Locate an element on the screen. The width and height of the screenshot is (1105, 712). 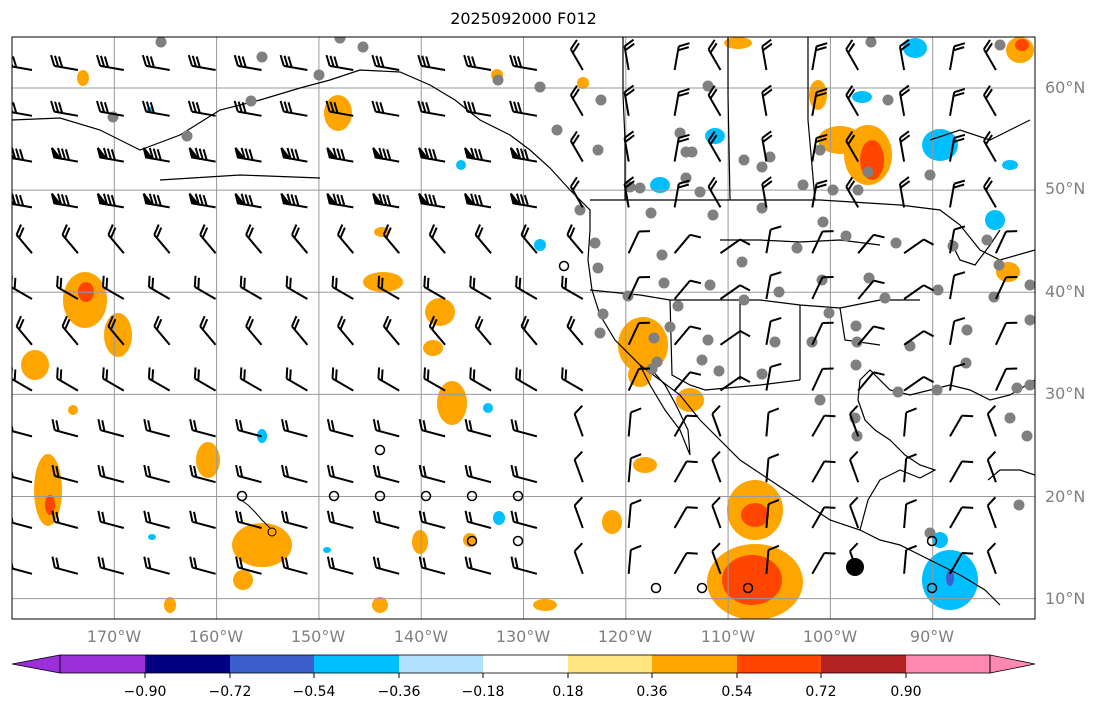
colorbar-tick-label: −0.72 is located at coordinates (230, 692).